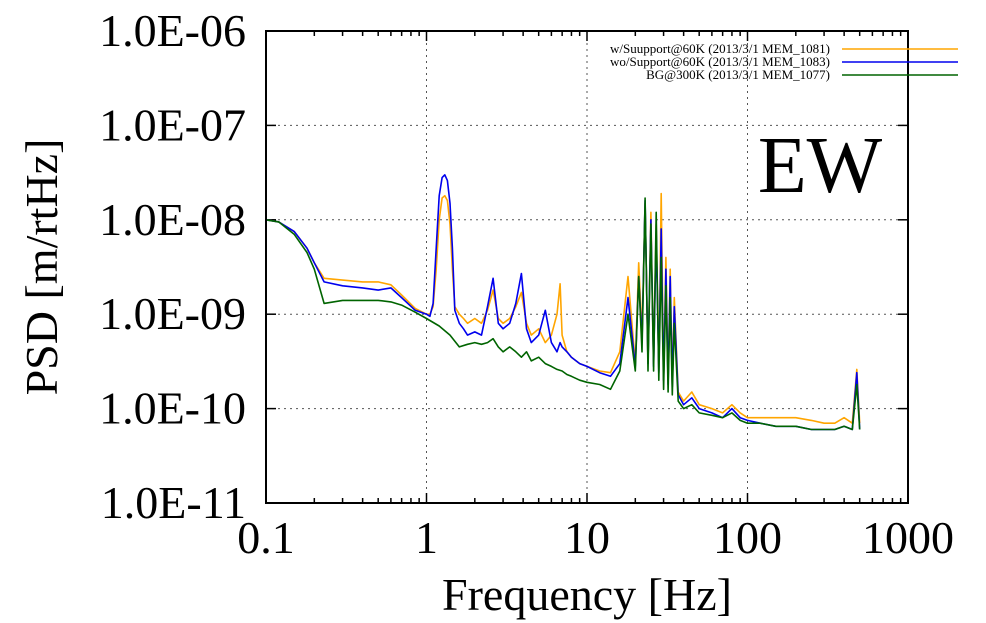  What do you see at coordinates (172, 30) in the screenshot?
I see `y-tick-label: 1.0E-06` at bounding box center [172, 30].